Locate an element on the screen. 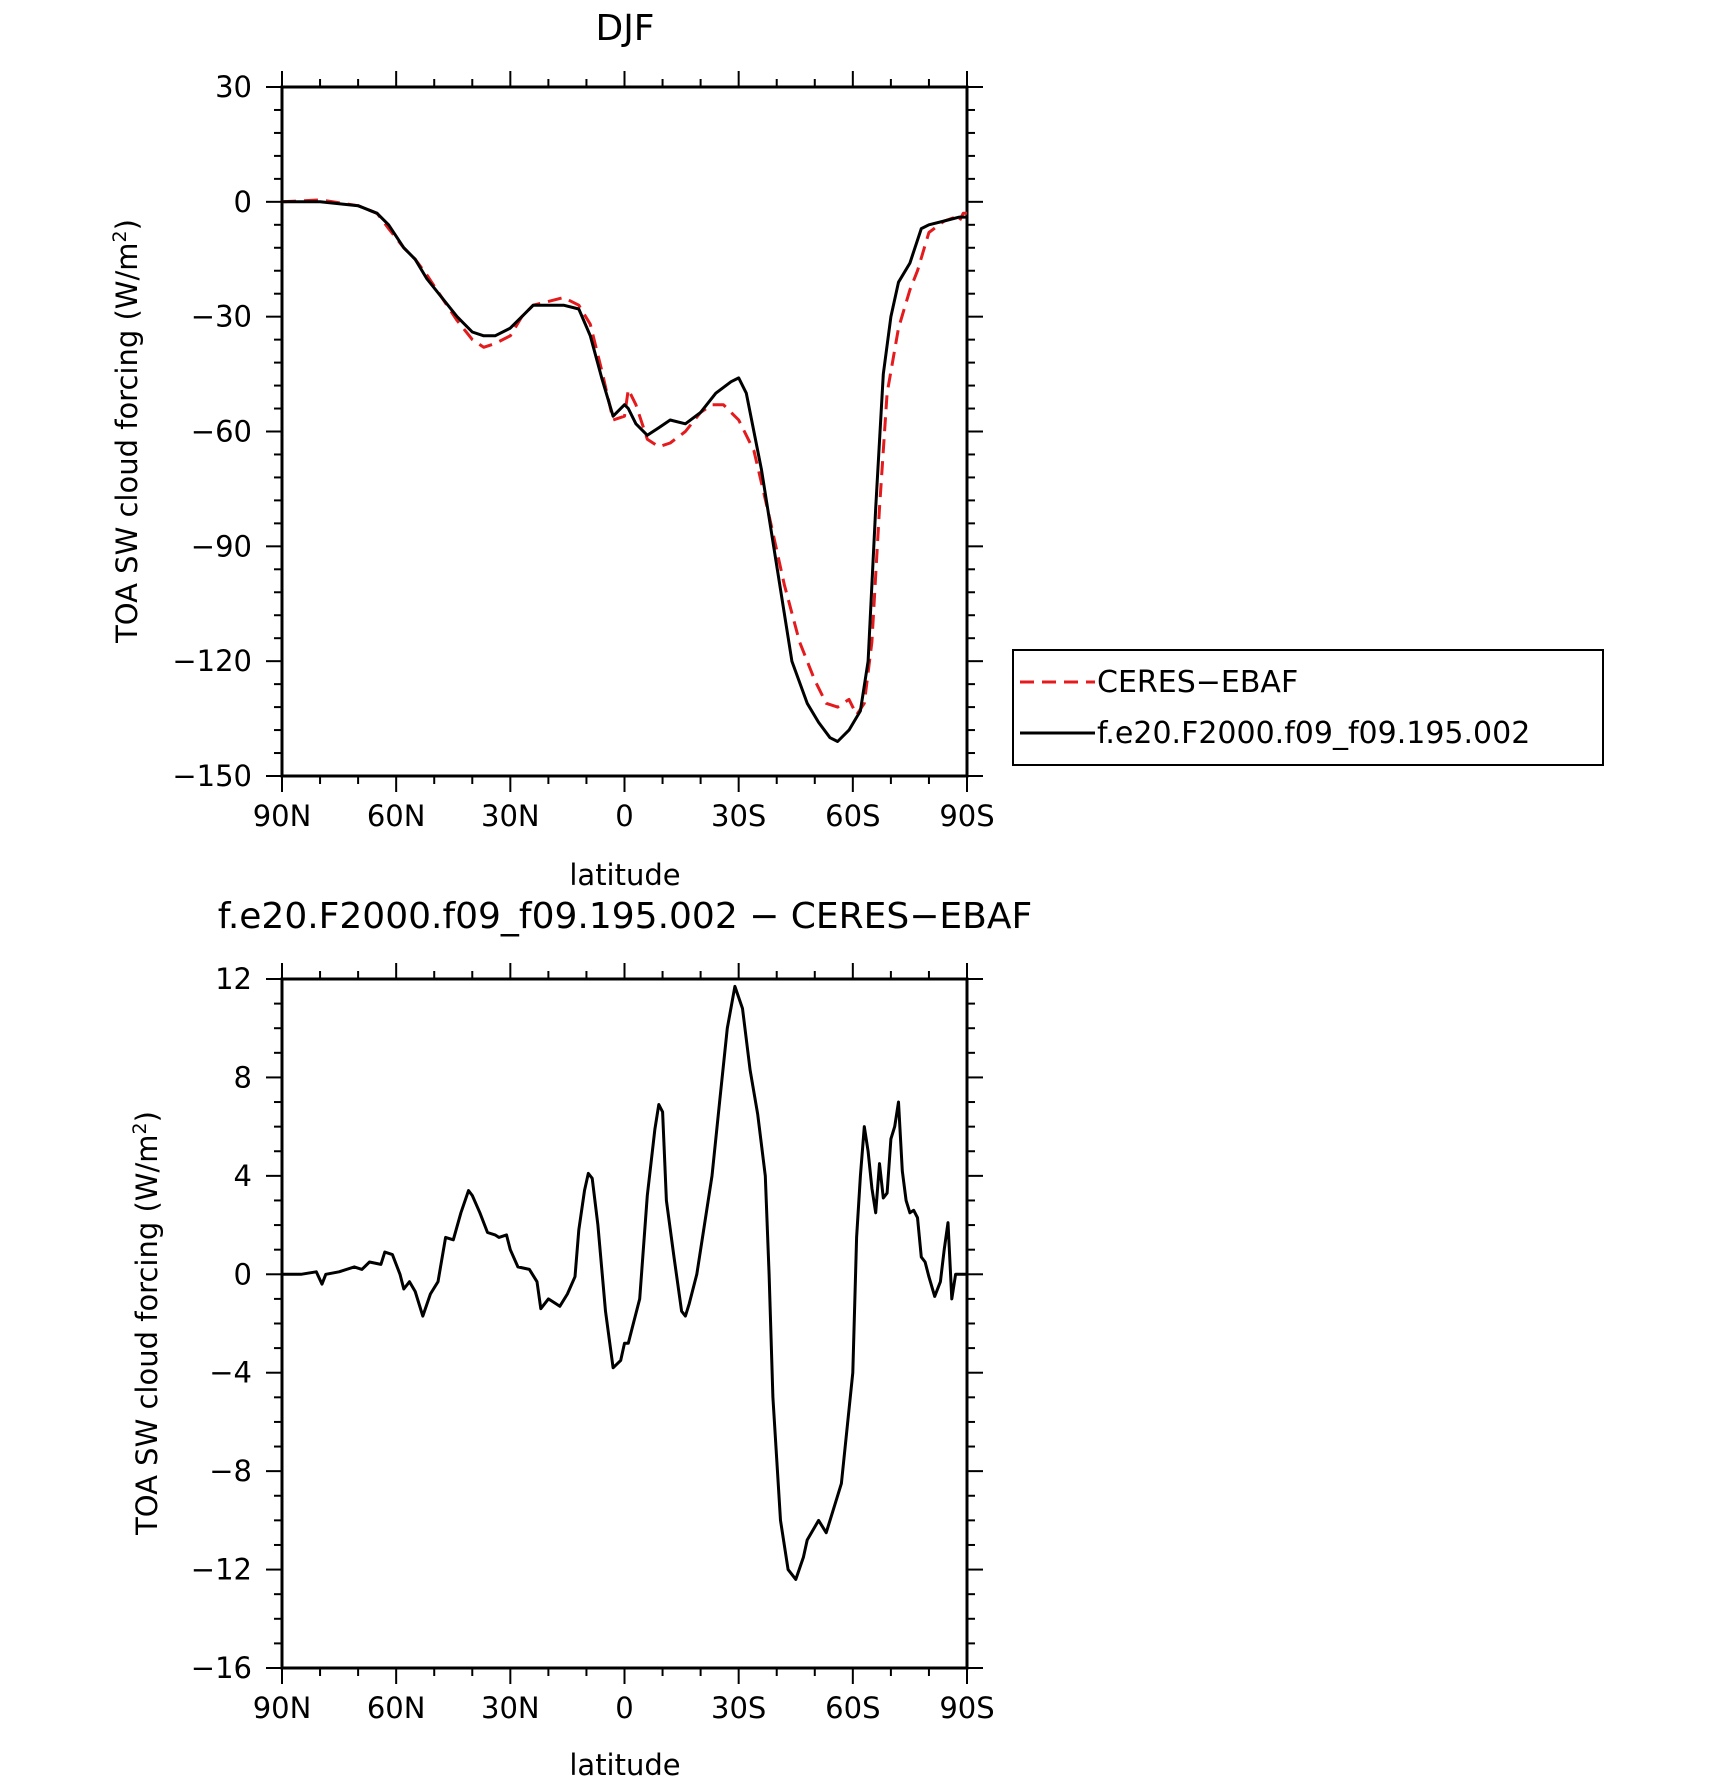 Image resolution: width=1710 pixels, height=1783 pixels. legend: CERES−EBAF f.e20.F2000.f09_f09.195.002 is located at coordinates (1308, 707).